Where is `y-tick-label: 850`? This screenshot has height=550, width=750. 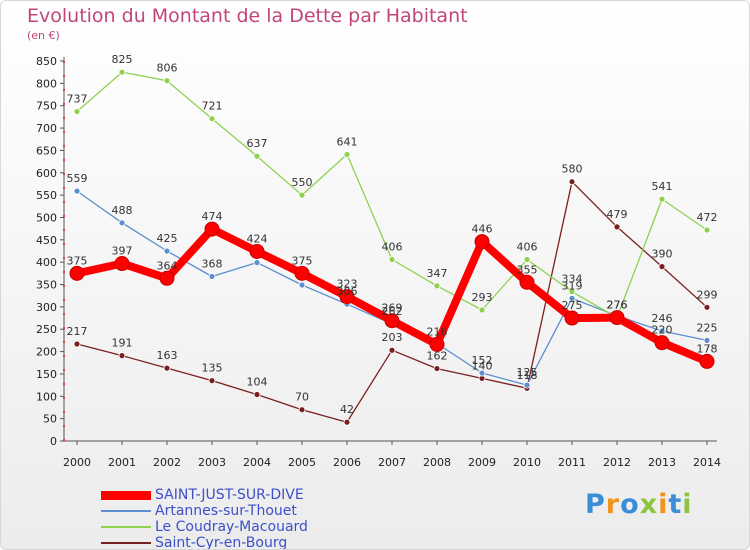 y-tick-label: 850 is located at coordinates (46, 61).